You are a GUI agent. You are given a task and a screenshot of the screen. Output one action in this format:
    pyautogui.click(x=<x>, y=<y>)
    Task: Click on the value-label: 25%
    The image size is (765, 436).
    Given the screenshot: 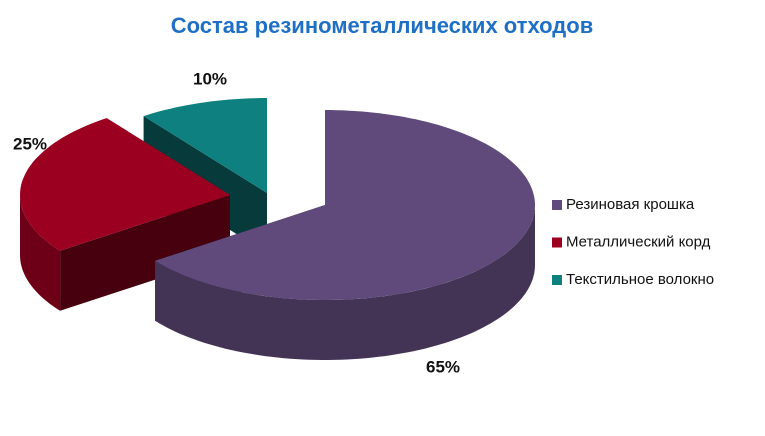 What is the action you would take?
    pyautogui.click(x=30, y=143)
    